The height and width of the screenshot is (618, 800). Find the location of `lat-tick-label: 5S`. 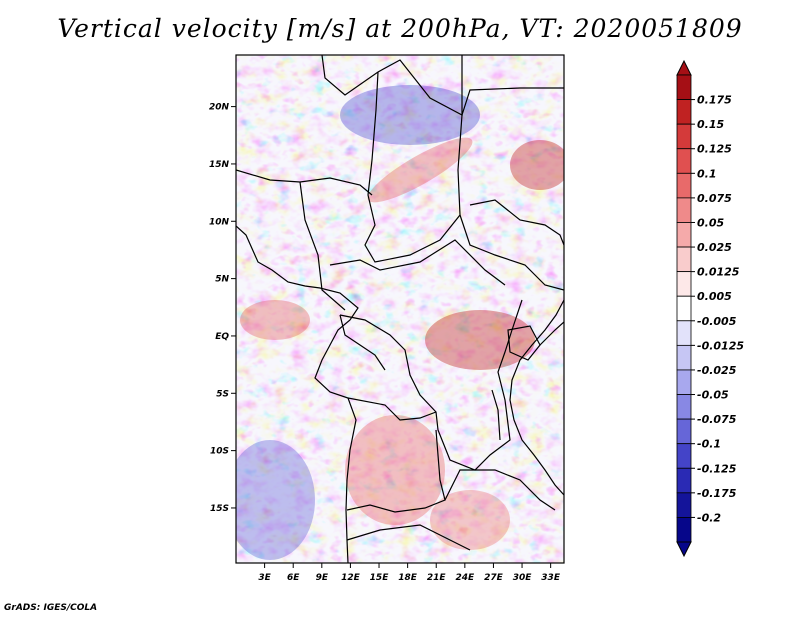

lat-tick-label: 5S is located at coordinates (222, 394).